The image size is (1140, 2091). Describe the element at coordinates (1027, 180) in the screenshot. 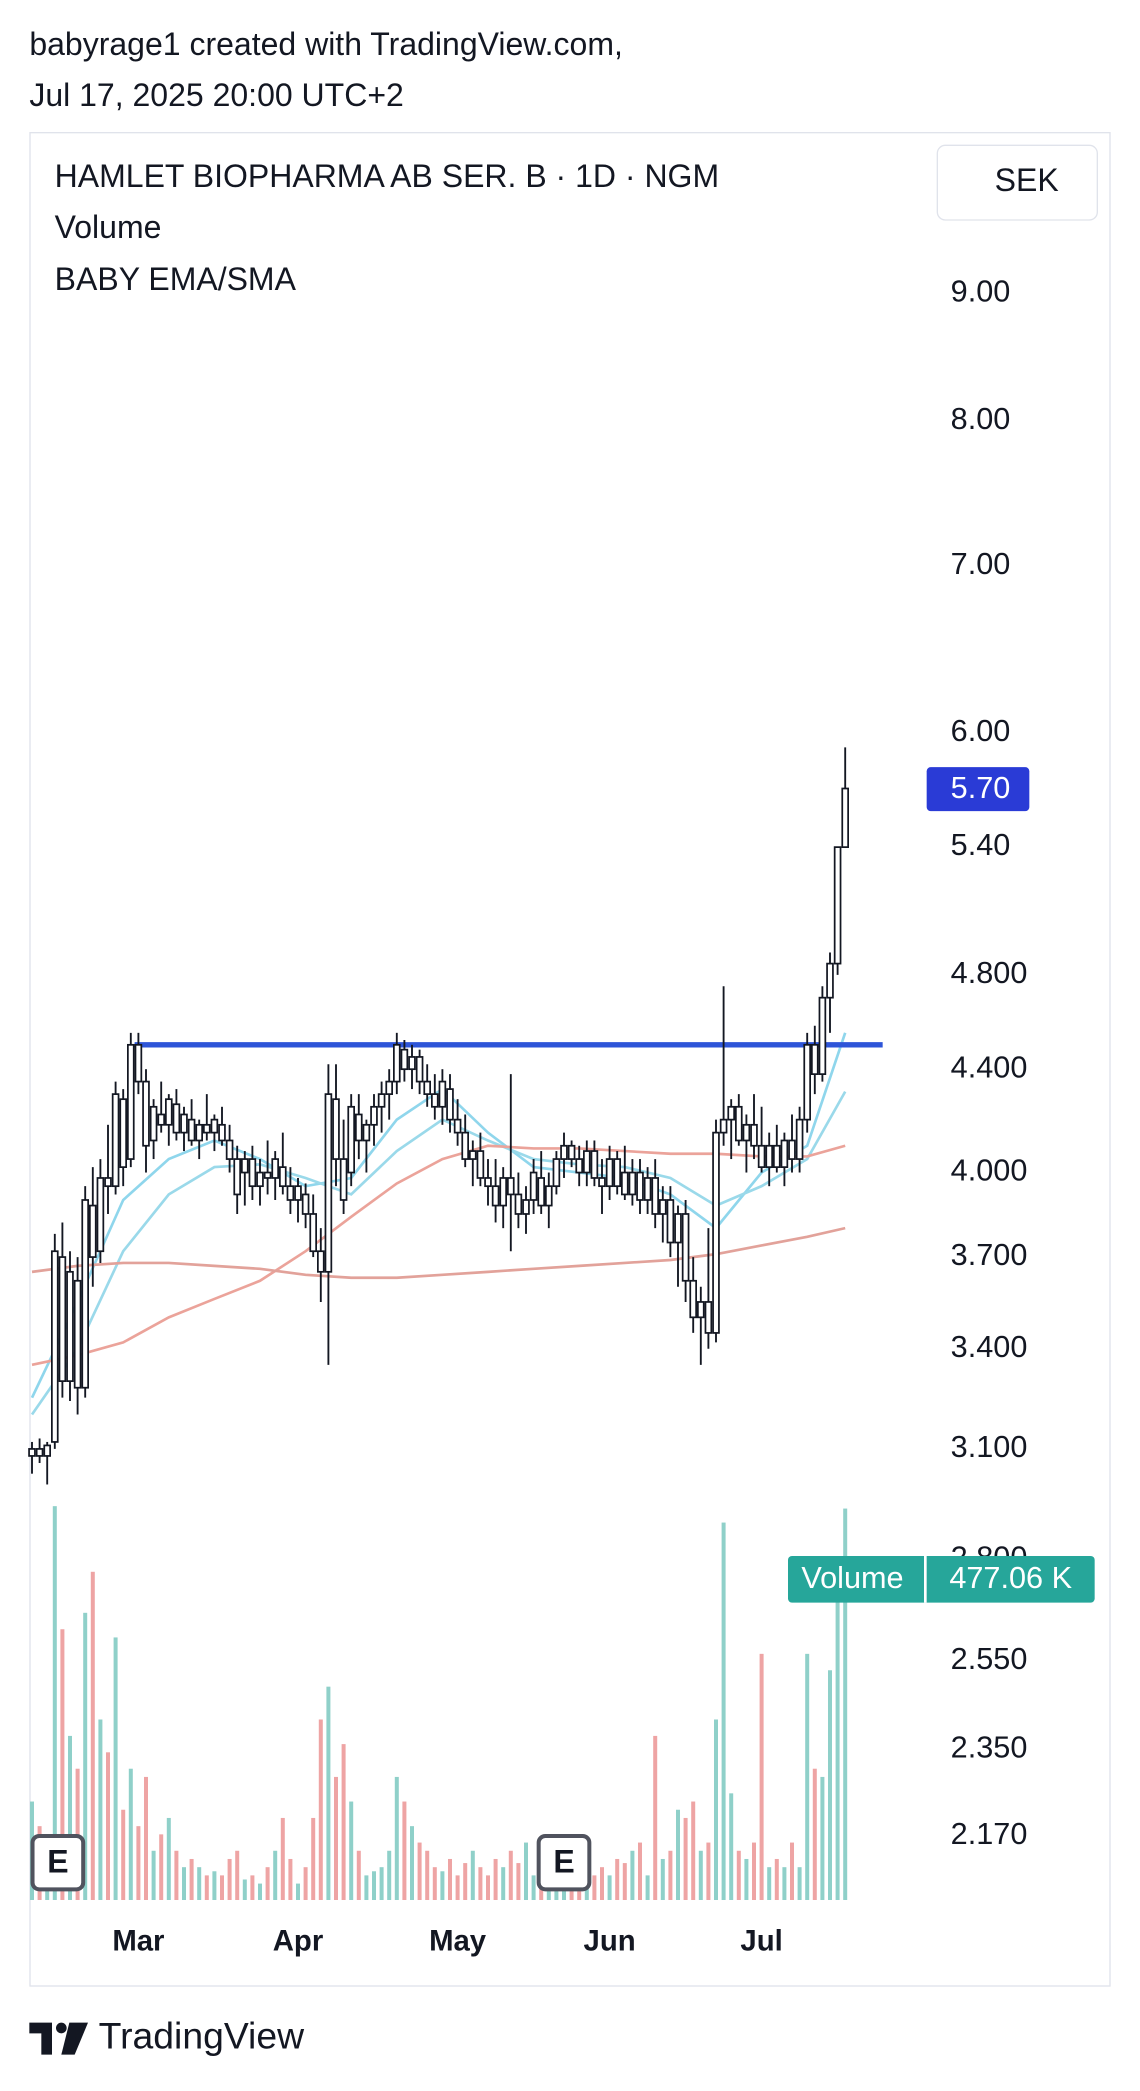

I see `currency: SEK` at that location.